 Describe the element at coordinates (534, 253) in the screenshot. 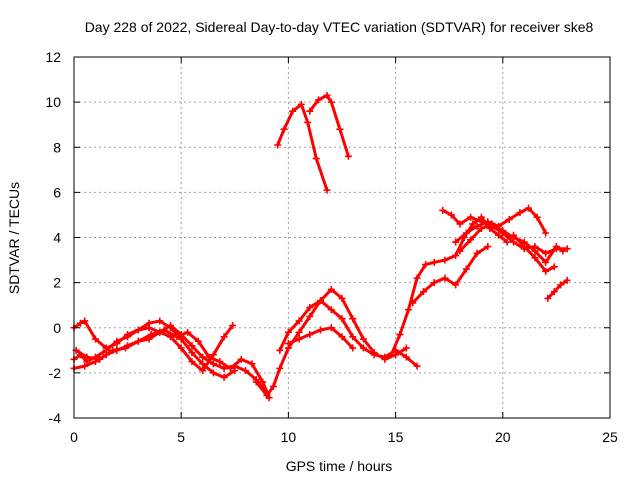

I see `series-sat-o` at that location.